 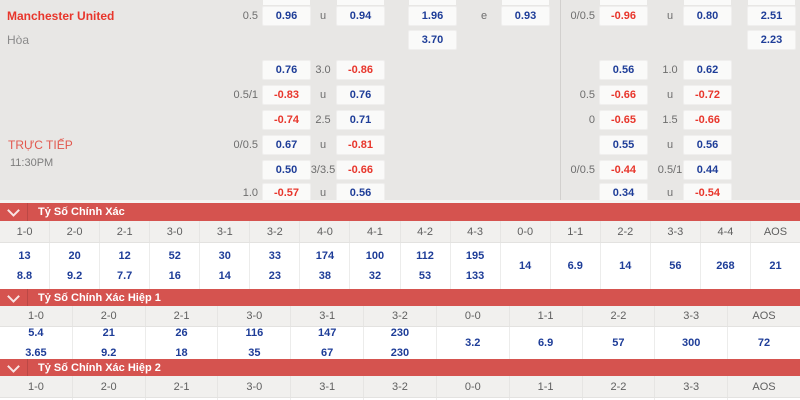 What do you see at coordinates (623, 2) in the screenshot?
I see `clipped-odds-box` at bounding box center [623, 2].